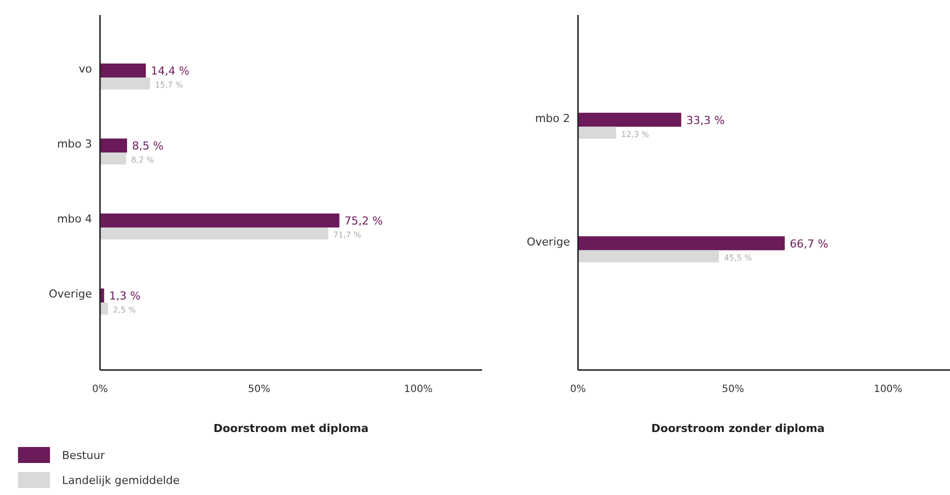 The width and height of the screenshot is (950, 495). Describe the element at coordinates (74, 219) in the screenshot. I see `y-tick-label: mbo 4` at that location.